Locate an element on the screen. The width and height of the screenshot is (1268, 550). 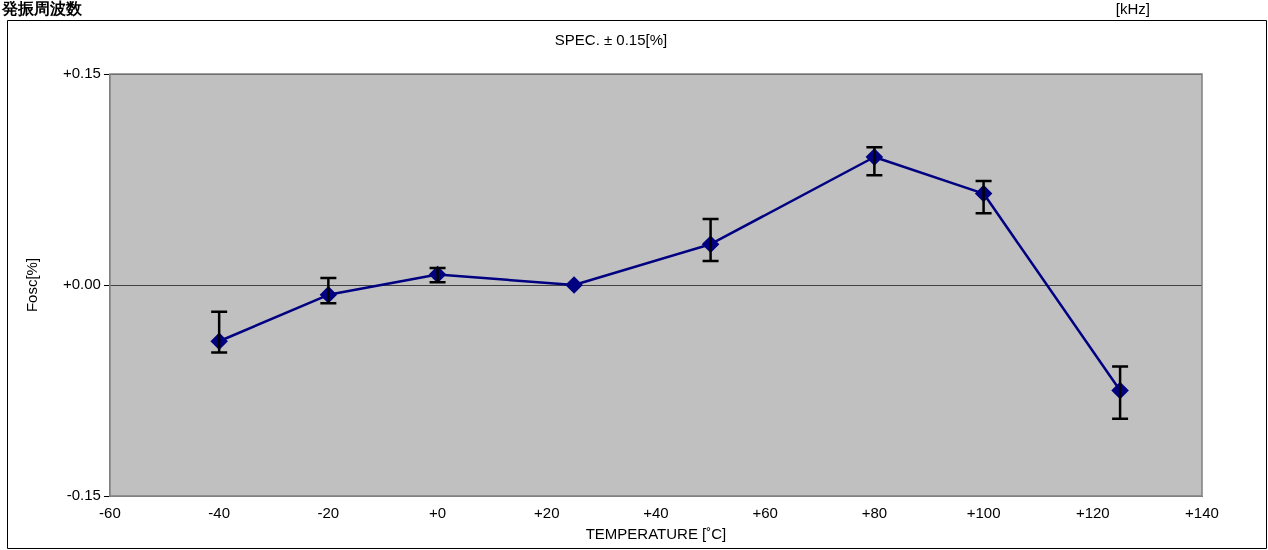
x-tick-label: +140 is located at coordinates (1202, 513).